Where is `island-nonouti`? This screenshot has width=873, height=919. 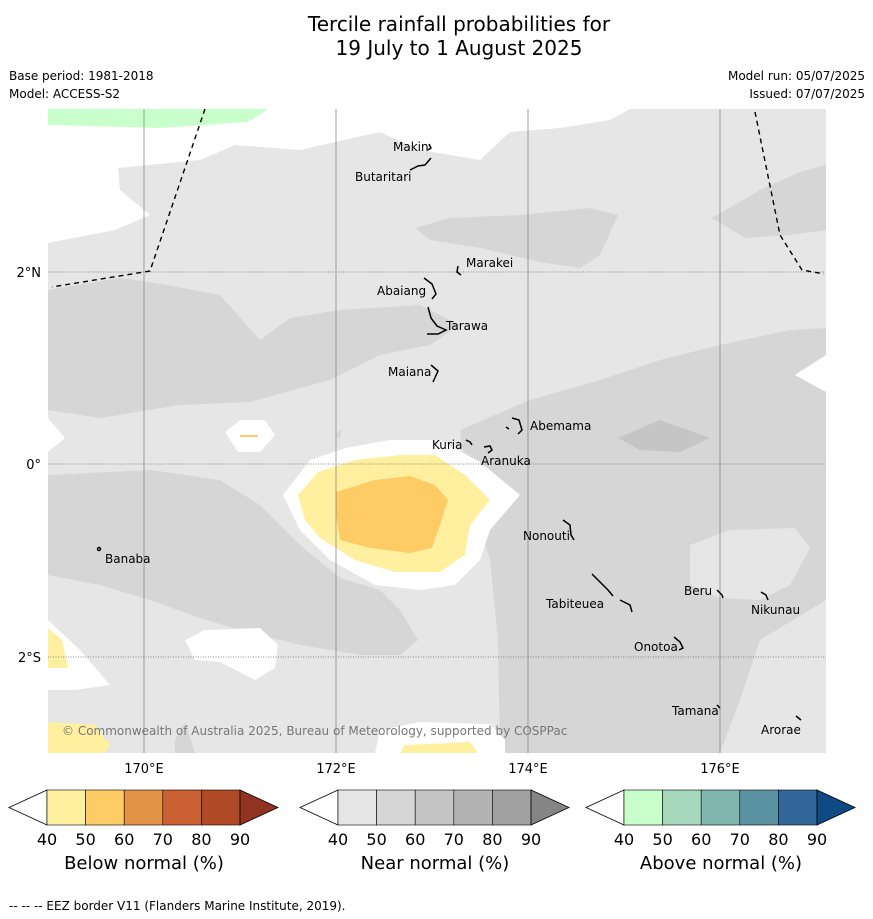 island-nonouti is located at coordinates (568, 530).